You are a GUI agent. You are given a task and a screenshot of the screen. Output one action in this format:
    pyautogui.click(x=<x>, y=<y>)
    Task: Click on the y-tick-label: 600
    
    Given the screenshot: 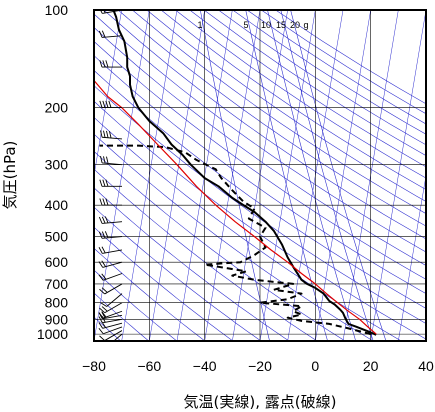 What is the action you would take?
    pyautogui.click(x=57, y=262)
    